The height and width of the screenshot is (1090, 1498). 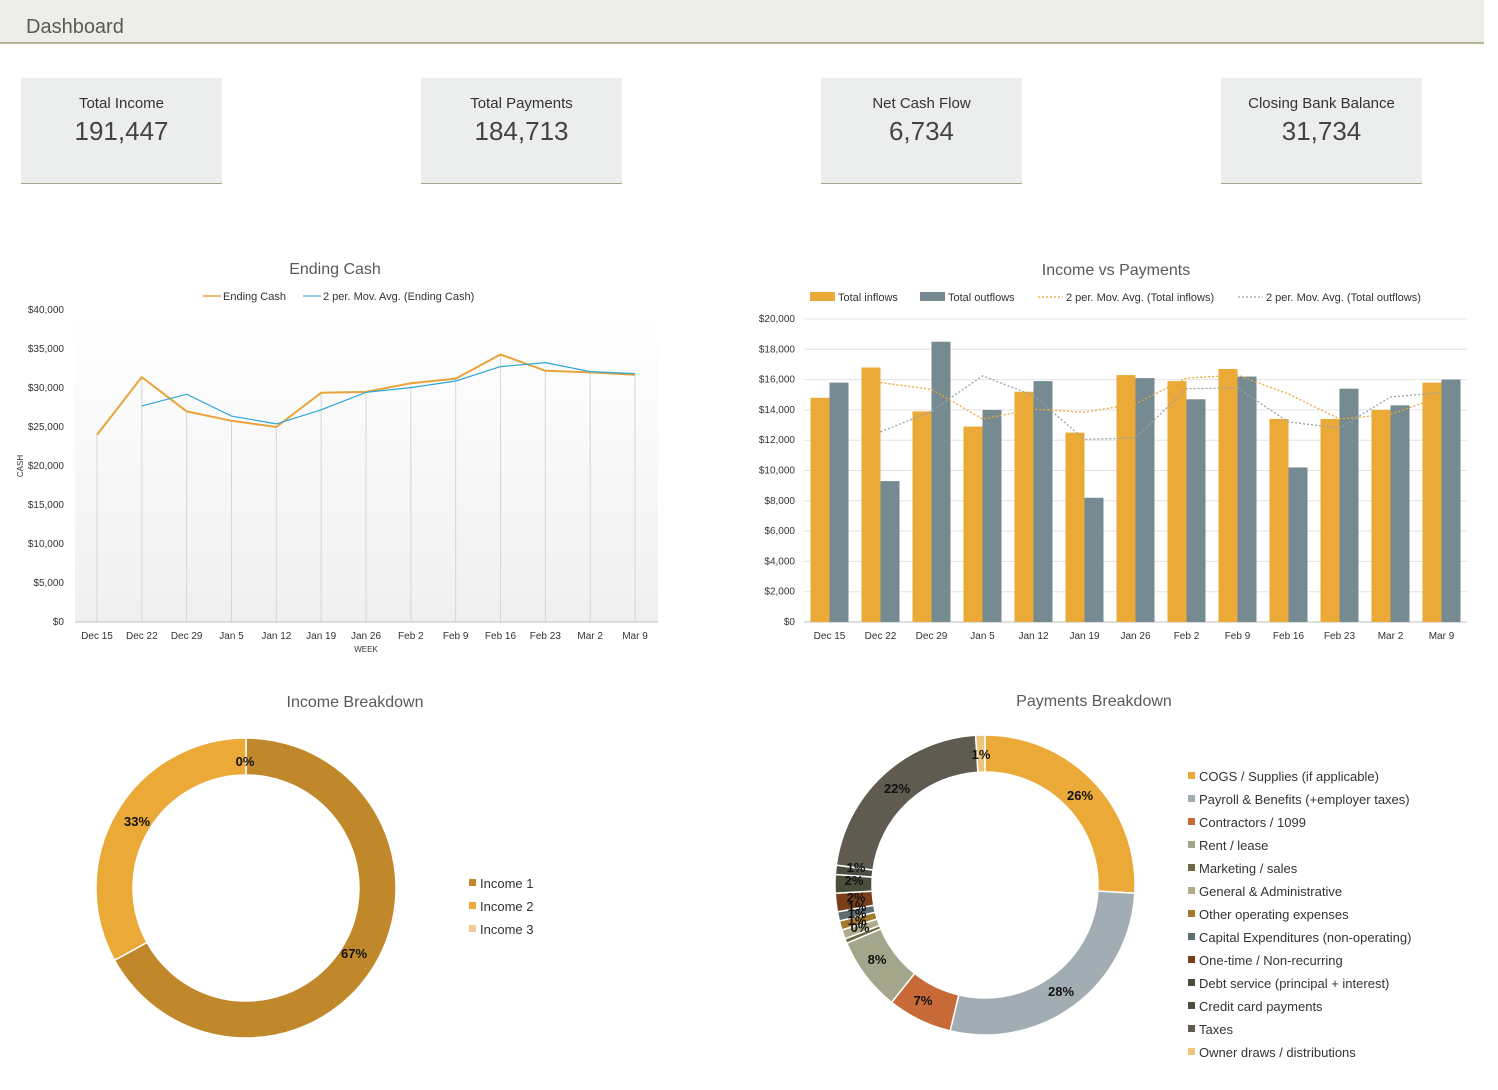 What do you see at coordinates (1094, 701) in the screenshot?
I see `chart-title: Payments Breakdown` at bounding box center [1094, 701].